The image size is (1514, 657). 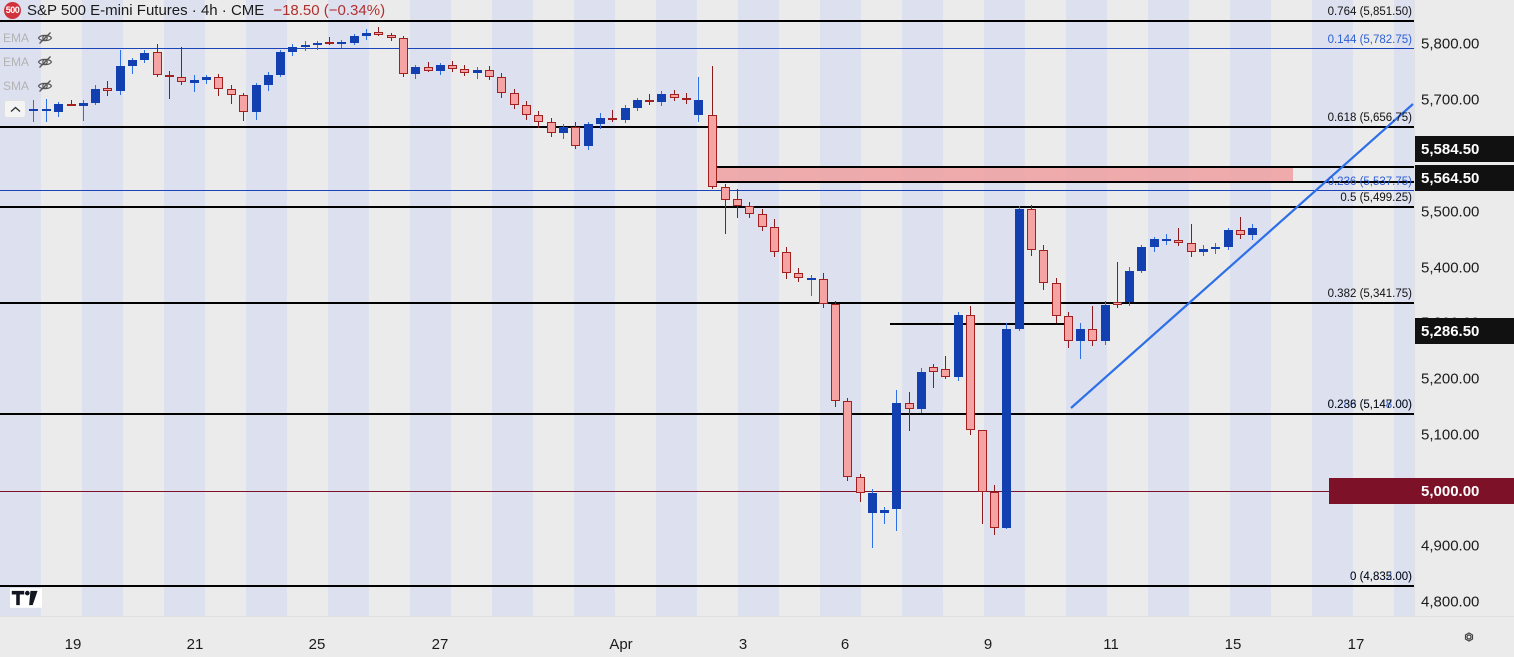 What do you see at coordinates (146, 10) in the screenshot?
I see `symbol-title: S&P 500 E-mini Futures · 4h · CME` at bounding box center [146, 10].